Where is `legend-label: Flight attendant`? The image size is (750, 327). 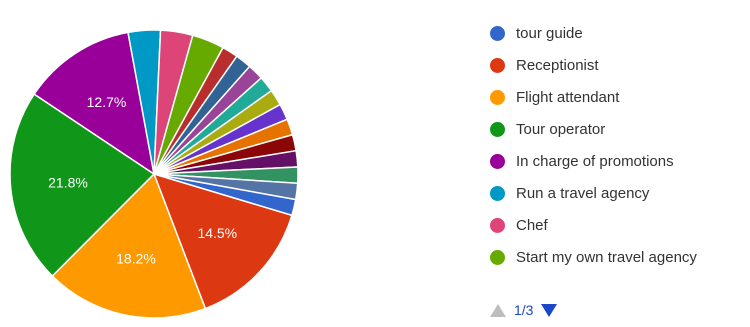 legend-label: Flight attendant is located at coordinates (568, 97).